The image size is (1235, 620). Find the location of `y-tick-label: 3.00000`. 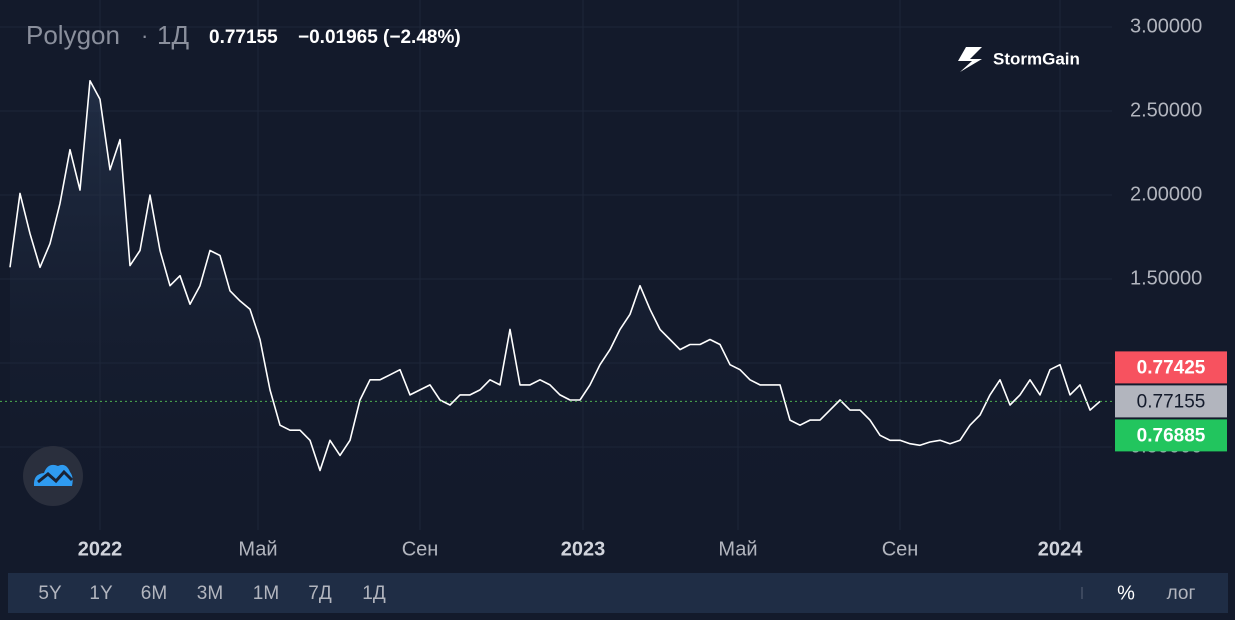

y-tick-label: 3.00000 is located at coordinates (1166, 26).